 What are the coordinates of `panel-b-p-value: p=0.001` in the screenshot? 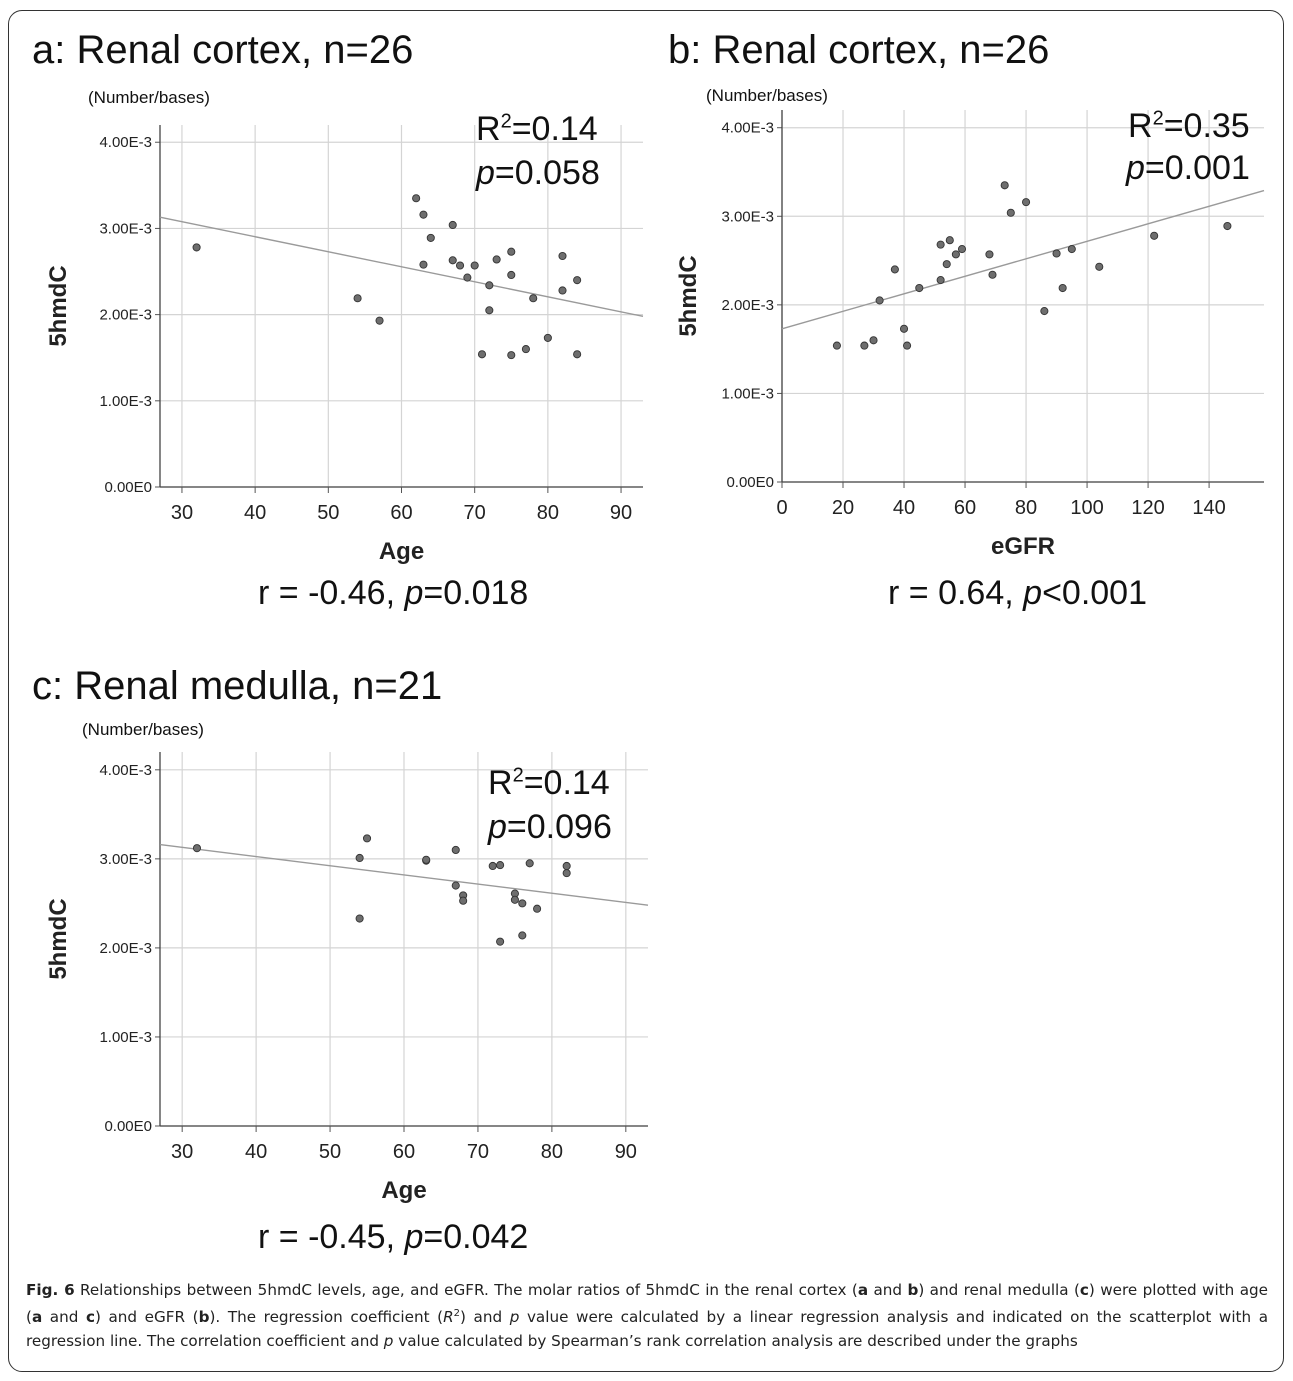 It's located at (1188, 168).